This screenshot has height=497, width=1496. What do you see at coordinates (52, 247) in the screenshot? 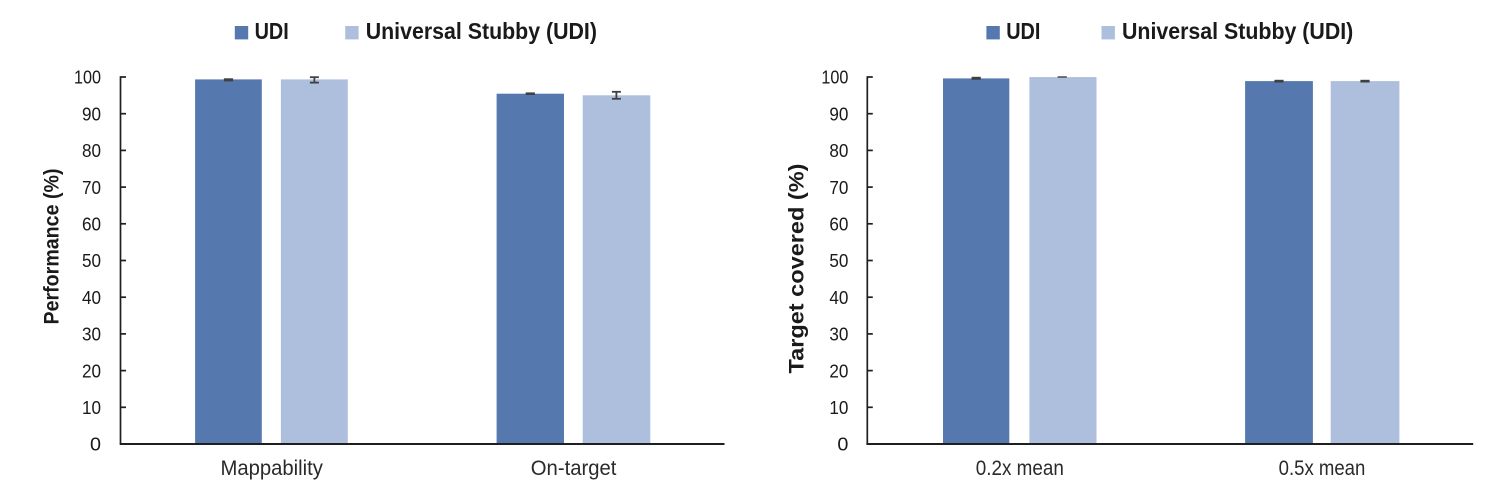
I see `svg-text: Performance (%)` at bounding box center [52, 247].